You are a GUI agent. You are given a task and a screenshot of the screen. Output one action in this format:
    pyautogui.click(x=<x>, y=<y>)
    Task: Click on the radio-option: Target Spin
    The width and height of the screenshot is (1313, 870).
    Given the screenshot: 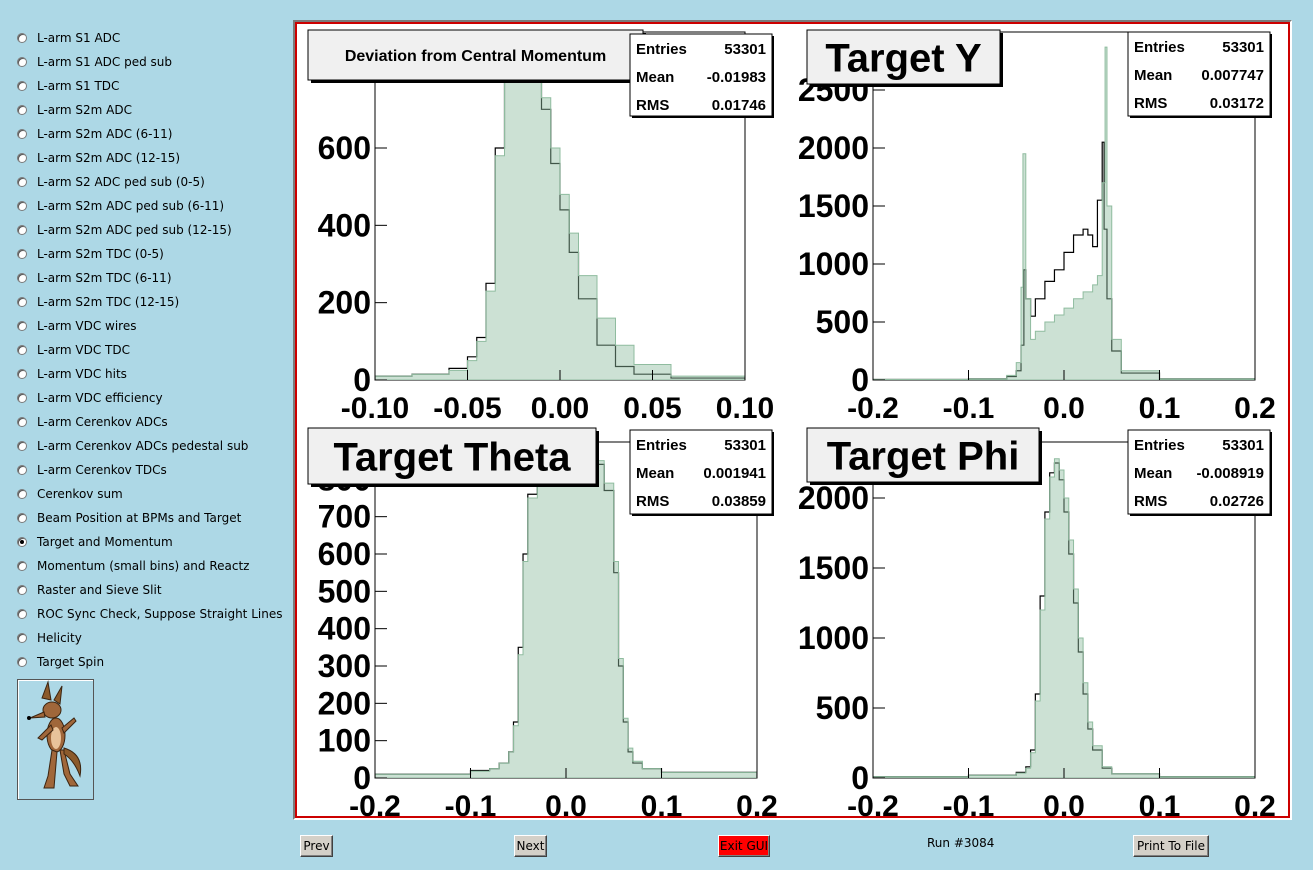 What is the action you would take?
    pyautogui.click(x=60, y=662)
    